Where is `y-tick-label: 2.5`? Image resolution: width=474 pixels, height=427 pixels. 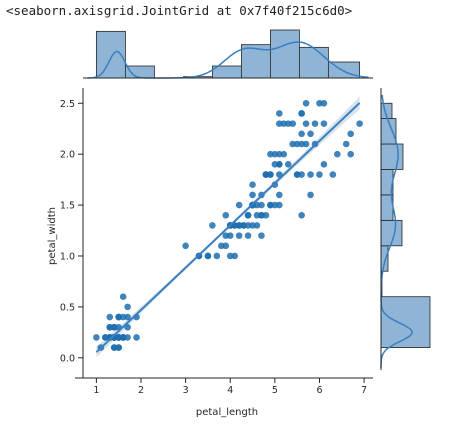 y-tick-label: 2.5 is located at coordinates (67, 104).